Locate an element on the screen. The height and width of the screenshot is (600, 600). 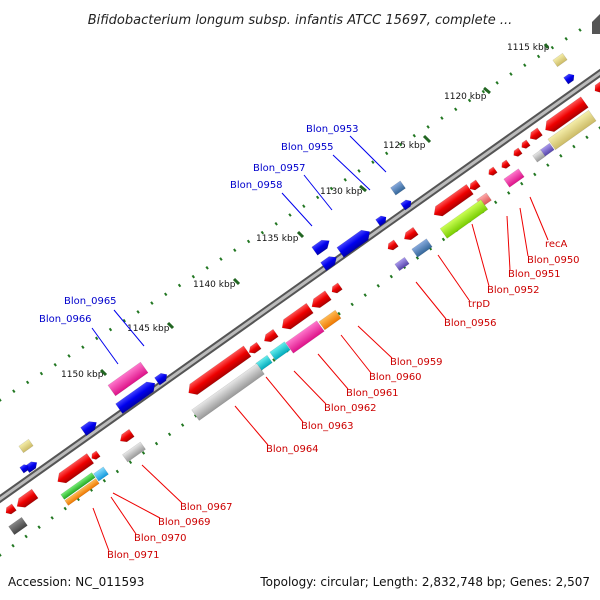
gene-label: Blon_0971 is located at coordinates (133, 555).